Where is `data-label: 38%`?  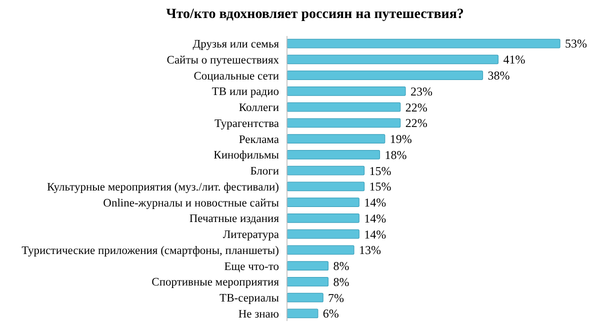 data-label: 38% is located at coordinates (499, 75).